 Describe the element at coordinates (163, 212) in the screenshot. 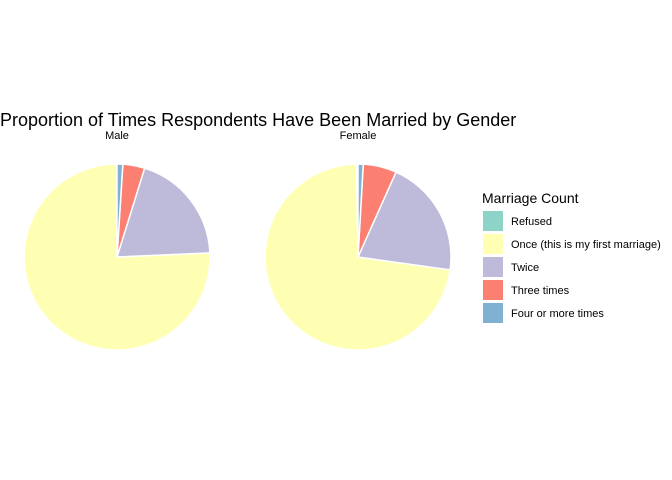

I see `pie-slice-male-twice` at that location.